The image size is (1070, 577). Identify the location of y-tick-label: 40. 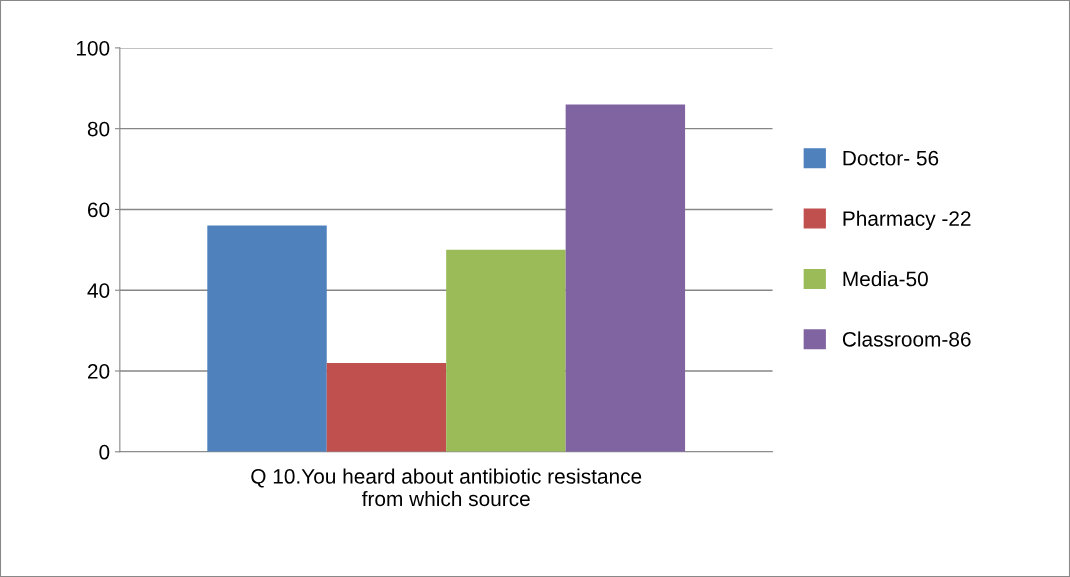
(98, 290).